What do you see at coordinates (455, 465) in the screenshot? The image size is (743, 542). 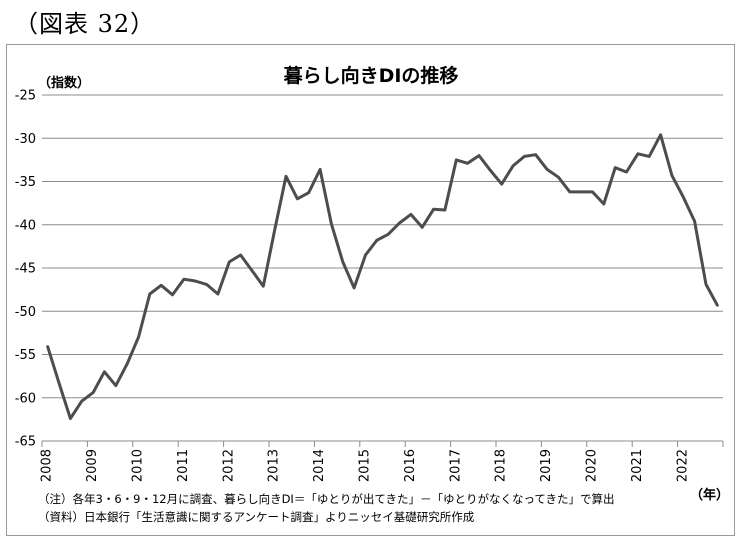 I see `x-tick-label: 2017` at bounding box center [455, 465].